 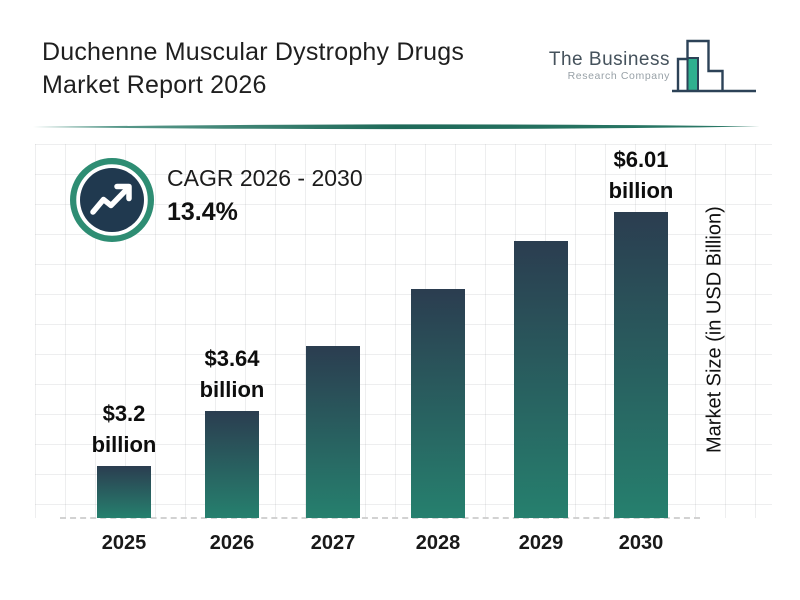 I want to click on cagr-block: CAGR 2026 - 2030 13.4%, so click(x=265, y=195).